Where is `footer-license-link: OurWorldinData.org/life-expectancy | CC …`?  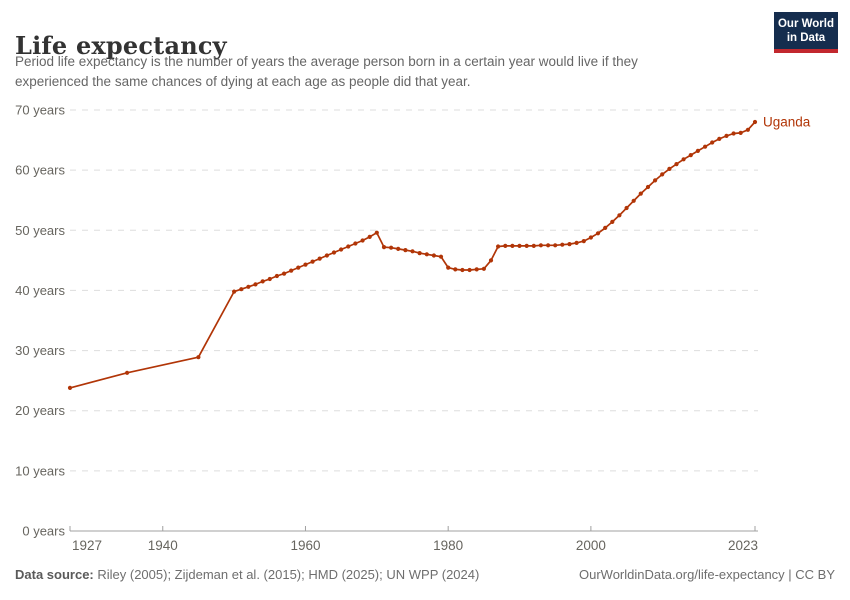
footer-license-link: OurWorldinData.org/life-expectancy | CC … is located at coordinates (706, 574).